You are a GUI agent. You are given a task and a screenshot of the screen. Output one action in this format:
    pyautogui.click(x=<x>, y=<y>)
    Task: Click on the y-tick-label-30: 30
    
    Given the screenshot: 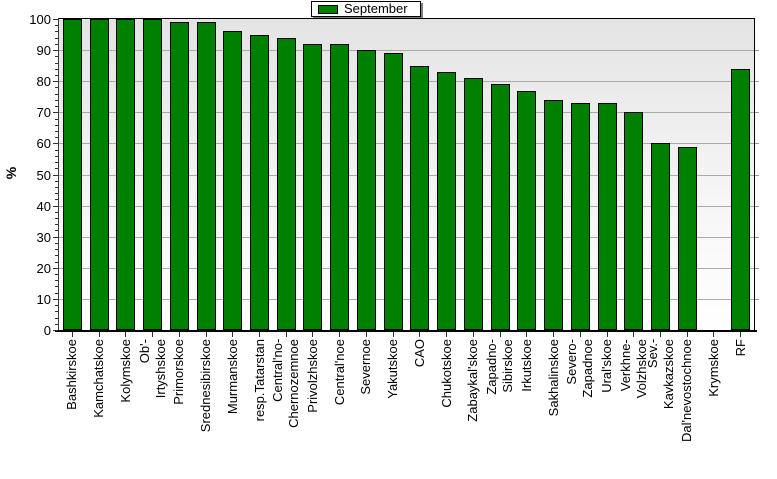 What is the action you would take?
    pyautogui.click(x=43, y=237)
    